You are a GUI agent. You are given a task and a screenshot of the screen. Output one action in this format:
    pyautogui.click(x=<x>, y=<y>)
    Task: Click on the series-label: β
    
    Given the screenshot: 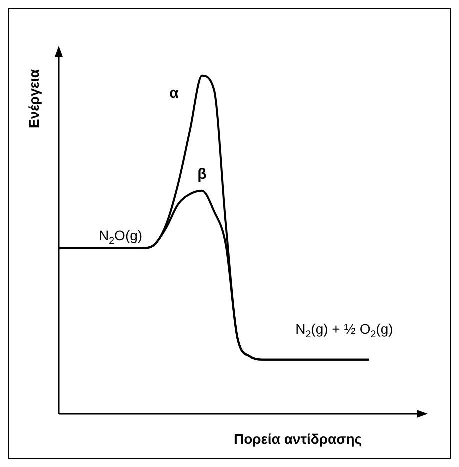 What is the action you would take?
    pyautogui.click(x=202, y=174)
    